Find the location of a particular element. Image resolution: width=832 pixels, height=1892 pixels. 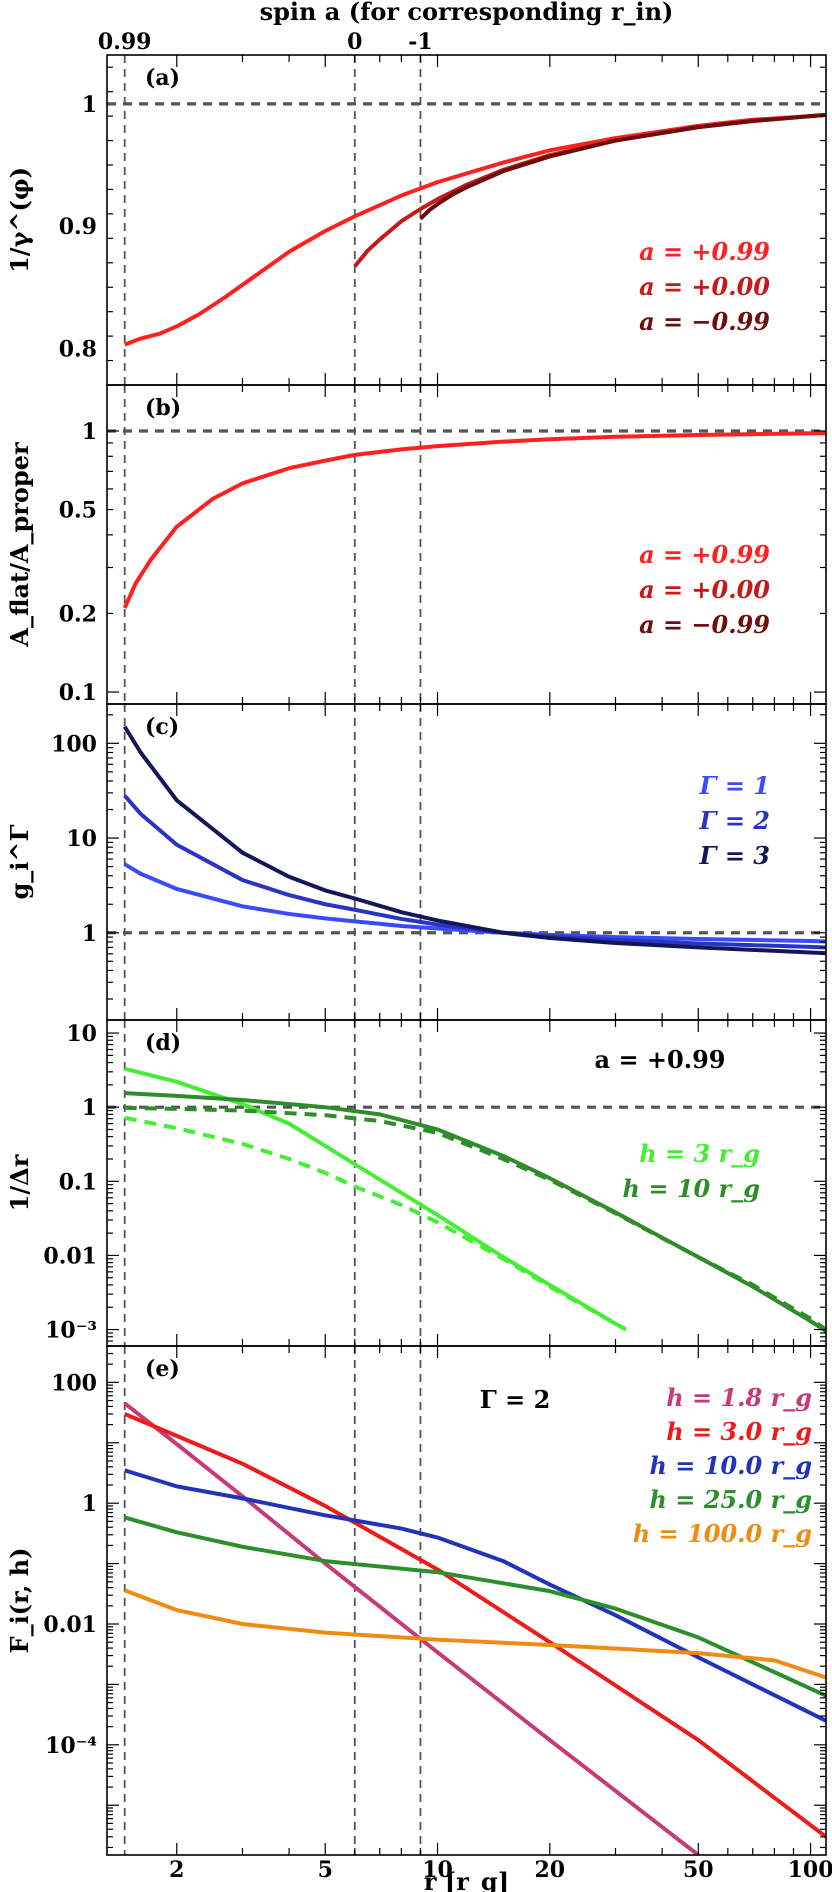

panel-e-legend-0: h = 1.8 r_g is located at coordinates (739, 1397).